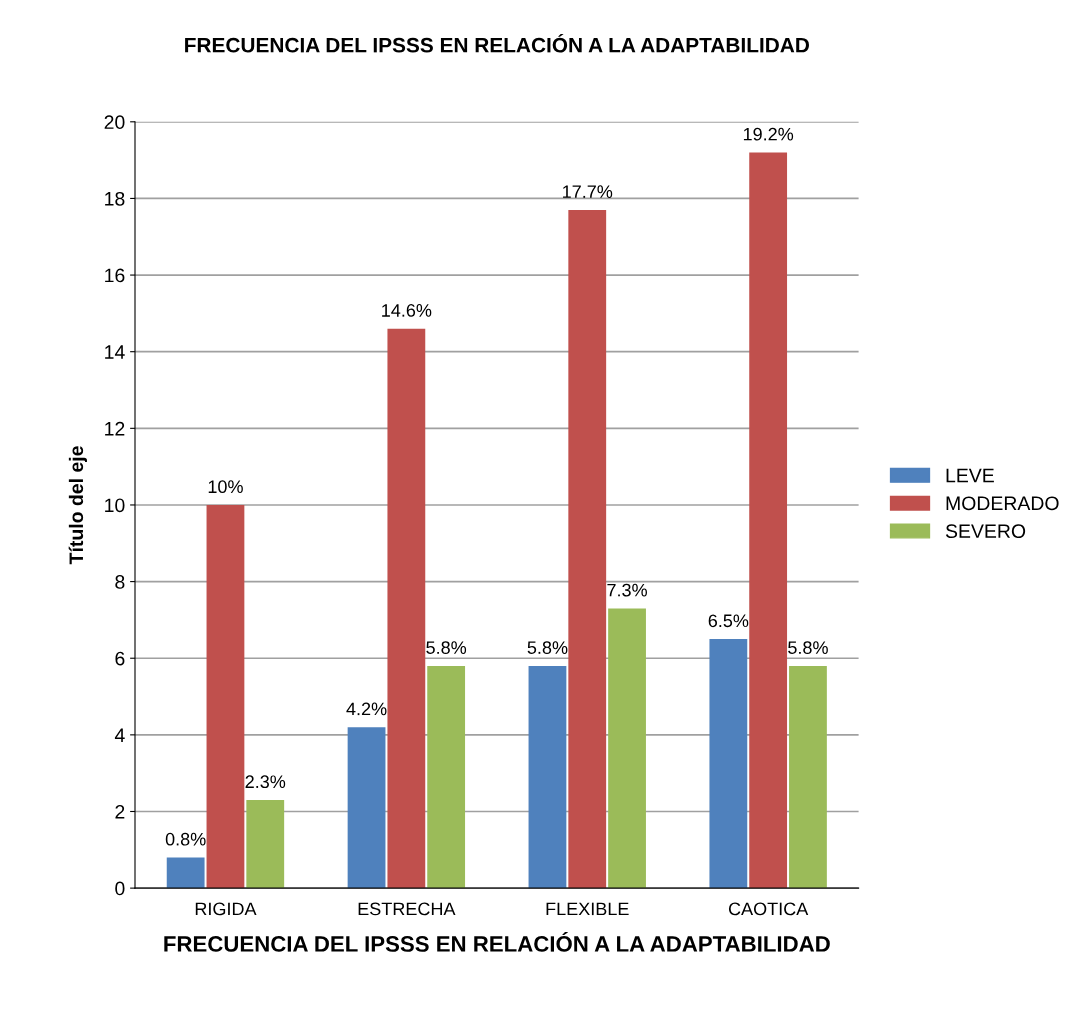 Image resolution: width=1080 pixels, height=1015 pixels. What do you see at coordinates (587, 909) in the screenshot?
I see `x-tick-label: FLEXIBLE` at bounding box center [587, 909].